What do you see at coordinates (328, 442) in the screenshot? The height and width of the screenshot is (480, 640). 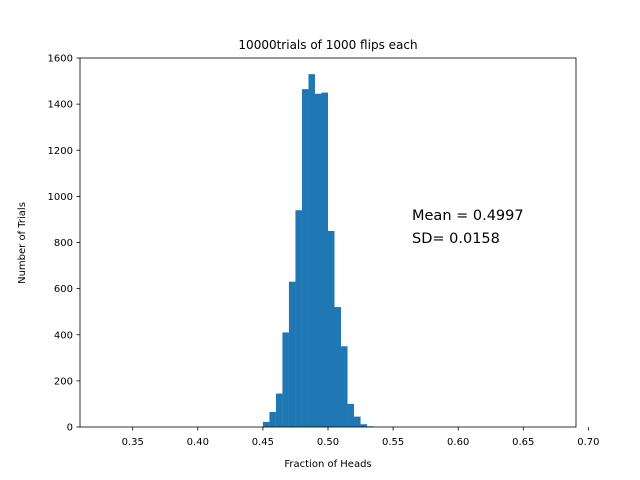 I see `x-tick-label: 0.50` at bounding box center [328, 442].